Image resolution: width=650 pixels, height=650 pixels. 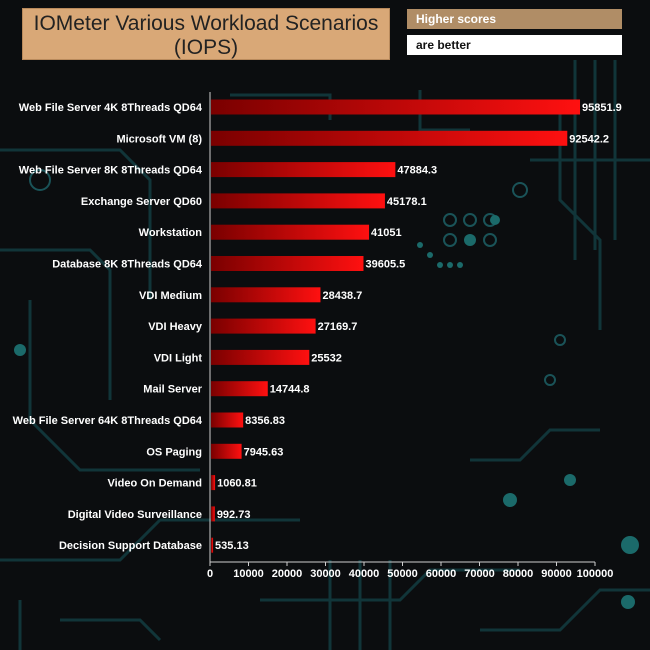 What do you see at coordinates (364, 574) in the screenshot?
I see `x-tick-label: 40000` at bounding box center [364, 574].